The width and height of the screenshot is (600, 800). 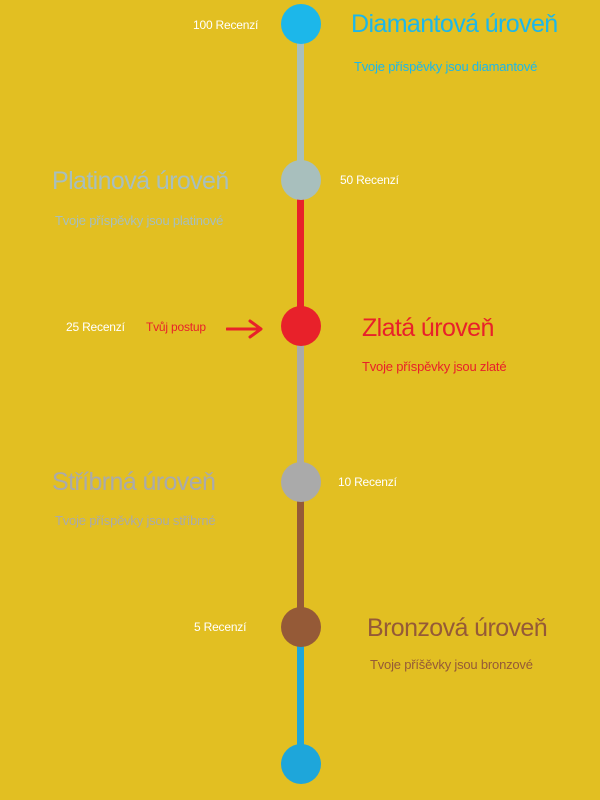 What do you see at coordinates (244, 329) in the screenshot?
I see `current-progress-arrow-icon` at bounding box center [244, 329].